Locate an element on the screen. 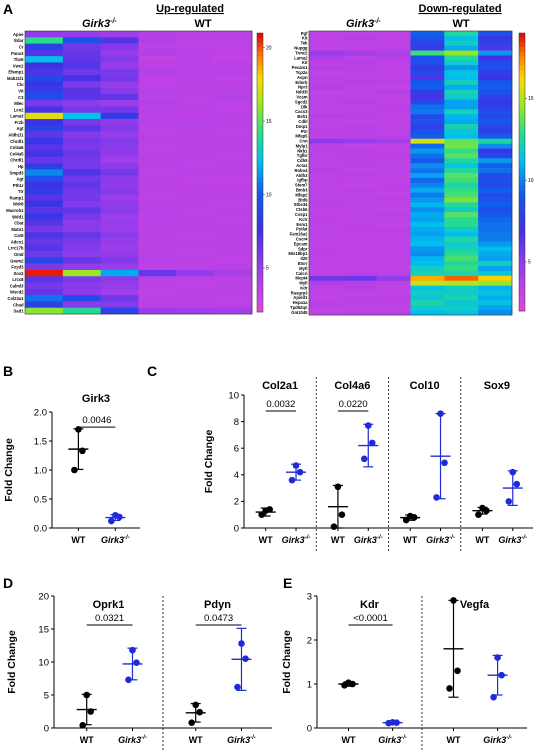  heatmap-down-gene-label: Apold1 is located at coordinates (300, 297).